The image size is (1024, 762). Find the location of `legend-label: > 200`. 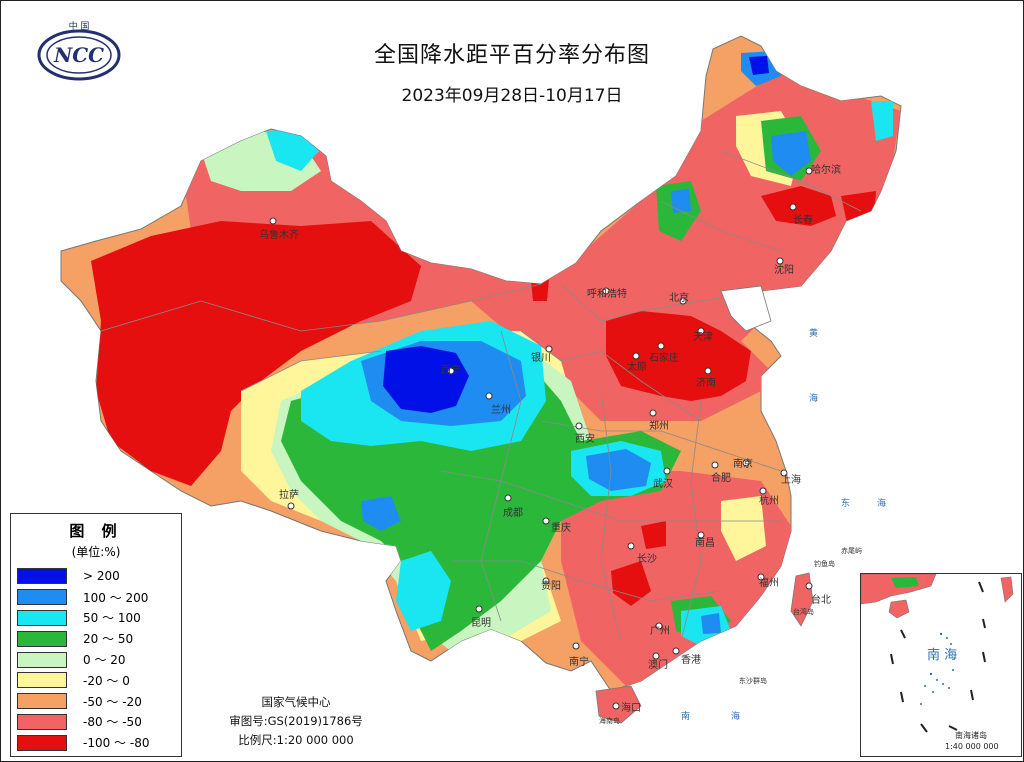

legend-label: > 200 is located at coordinates (101, 576).